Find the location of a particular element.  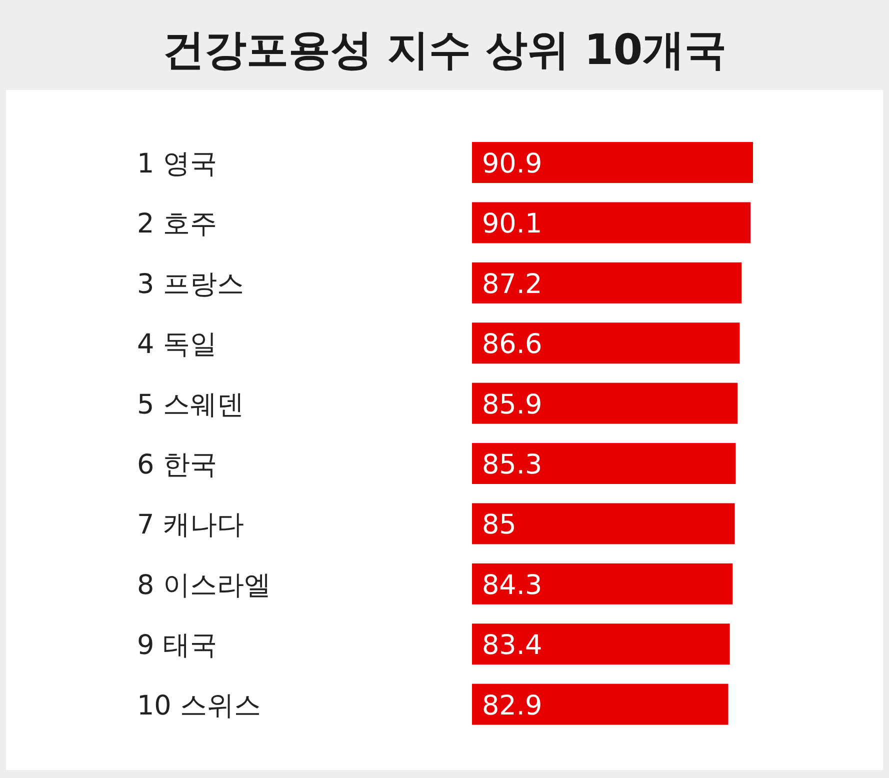

y-tick-label: 8 이스라엘 is located at coordinates (204, 585).